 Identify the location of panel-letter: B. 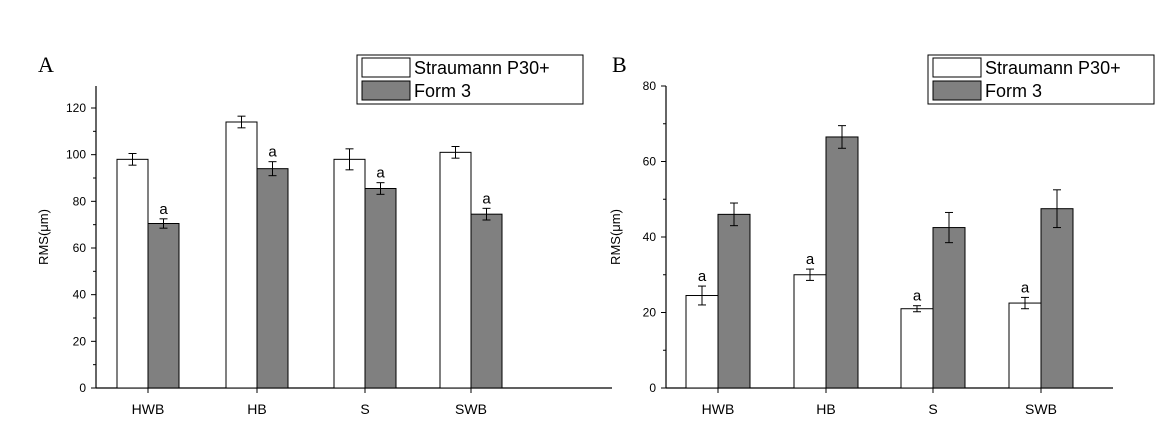
(619, 64).